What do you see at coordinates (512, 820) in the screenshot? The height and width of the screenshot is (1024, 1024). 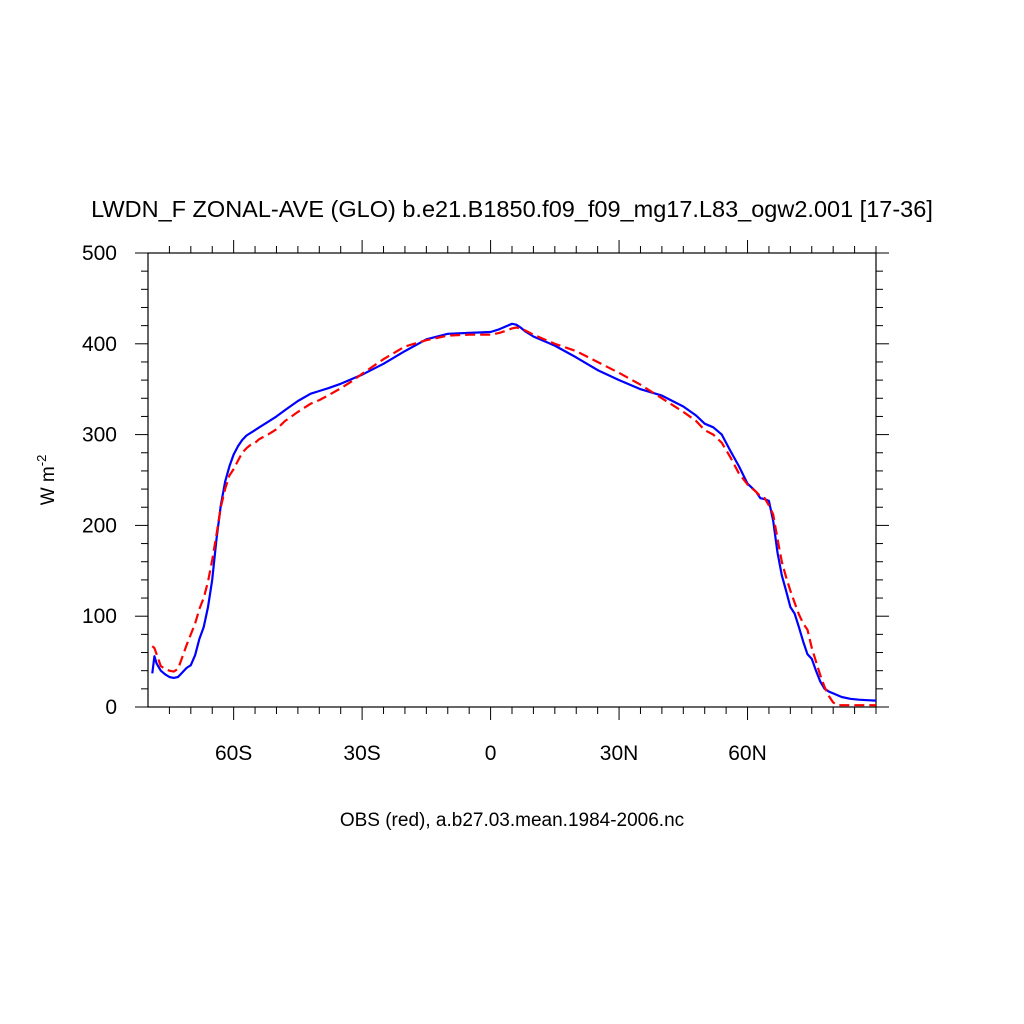 I see `x-axis-label: OBS (red), a.b27.03.mean.1984-2006.nc` at bounding box center [512, 820].